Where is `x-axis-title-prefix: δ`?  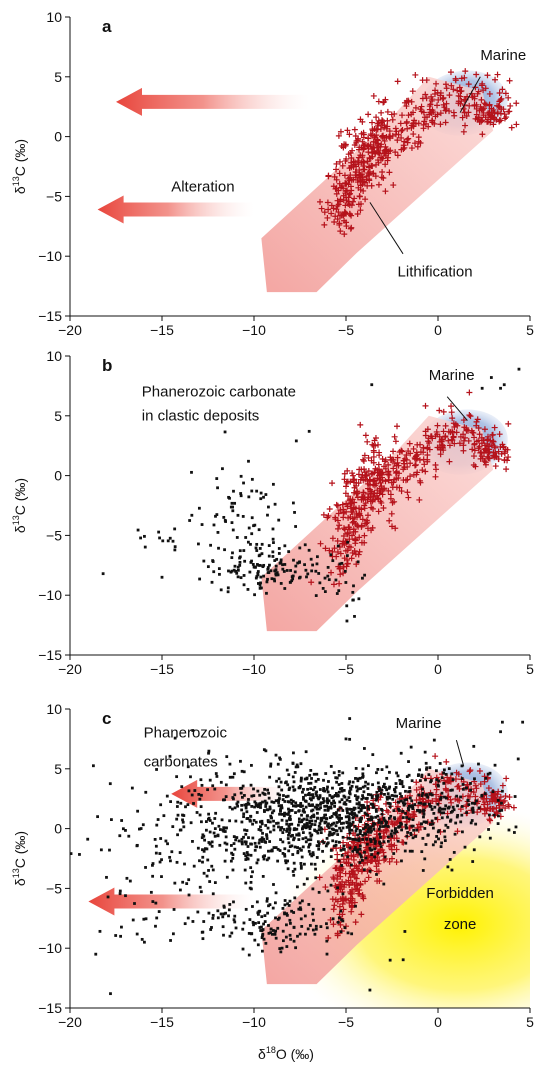
x-axis-title-prefix: δ is located at coordinates (262, 1054).